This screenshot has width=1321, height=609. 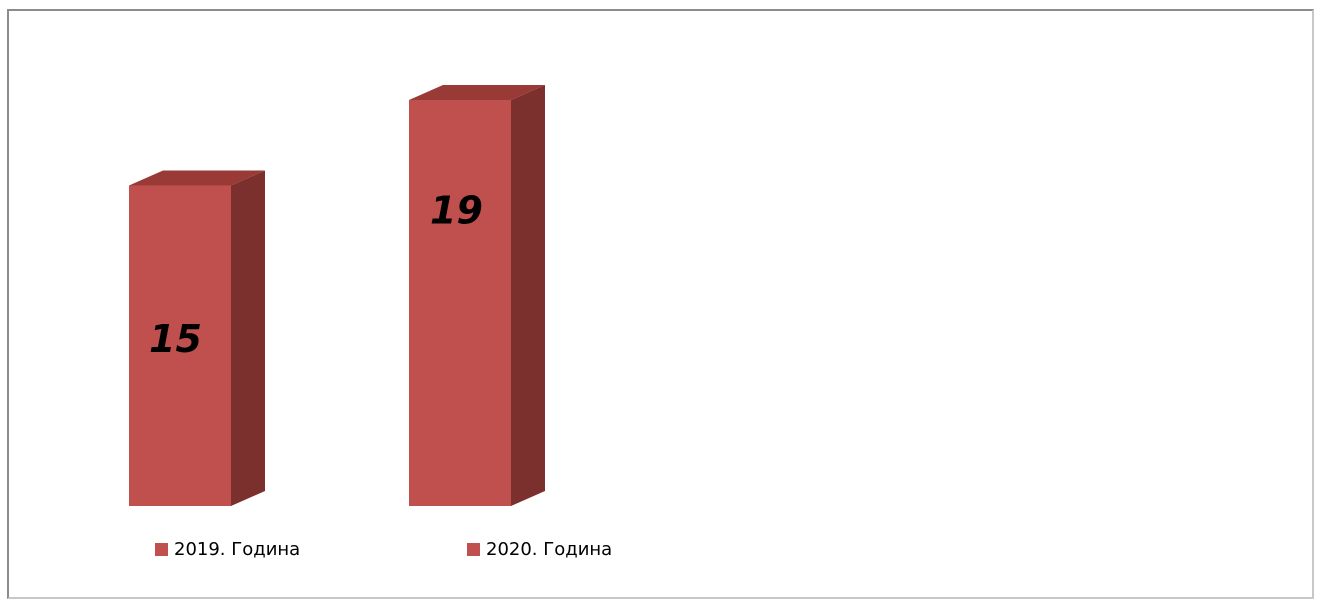 What do you see at coordinates (549, 549) in the screenshot?
I see `legend-label-2020: 2020. Година` at bounding box center [549, 549].